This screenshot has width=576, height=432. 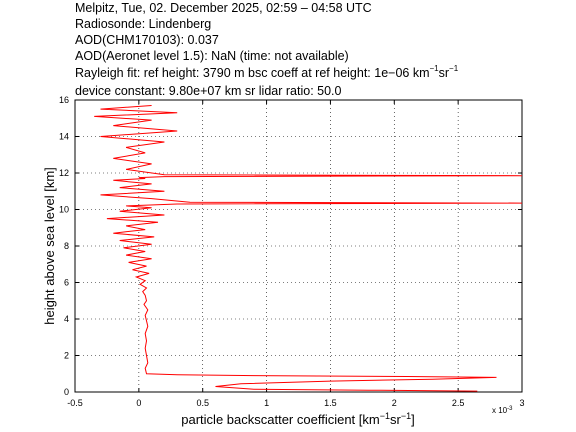 What do you see at coordinates (64, 100) in the screenshot?
I see `y-tick-label: 16` at bounding box center [64, 100].